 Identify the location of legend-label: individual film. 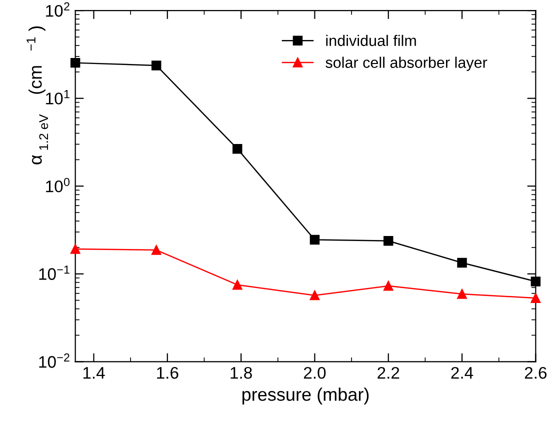
(371, 40).